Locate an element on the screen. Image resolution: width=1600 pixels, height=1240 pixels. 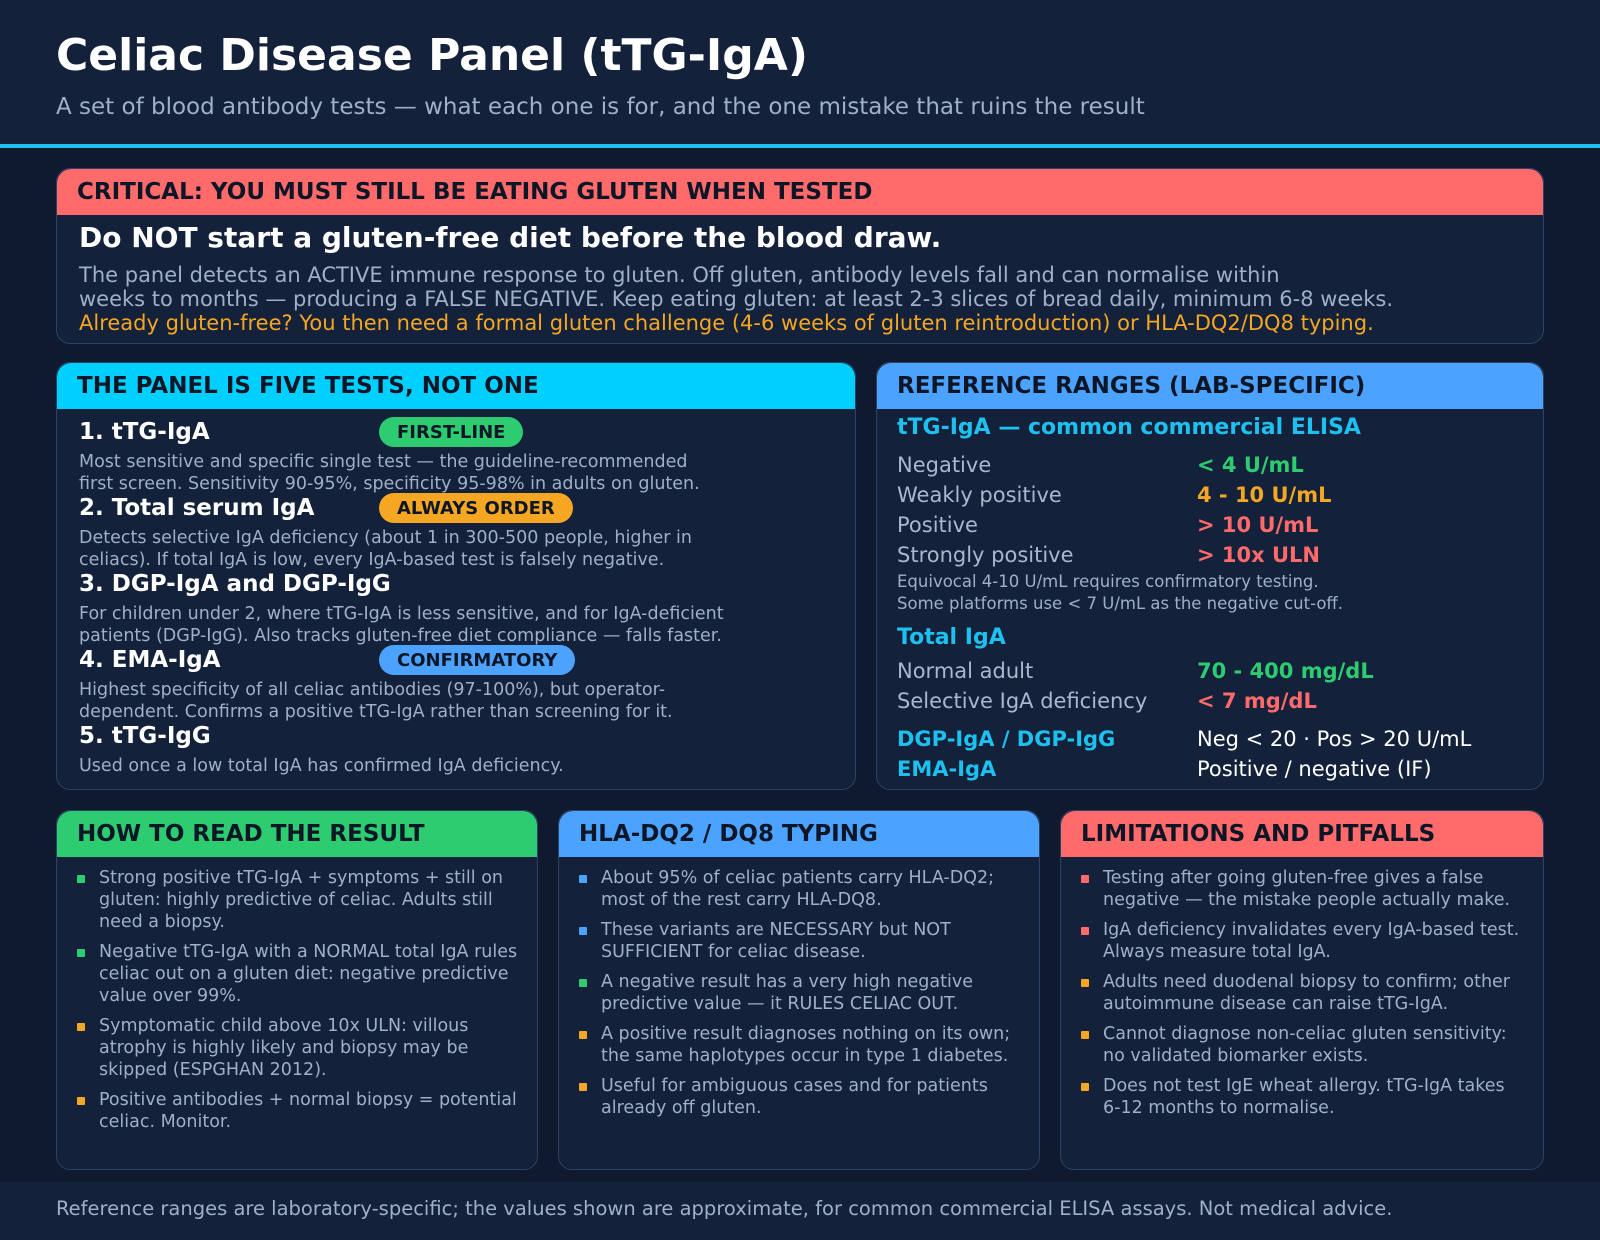
range-row: Negative < 4 U/mL is located at coordinates (1212, 468).